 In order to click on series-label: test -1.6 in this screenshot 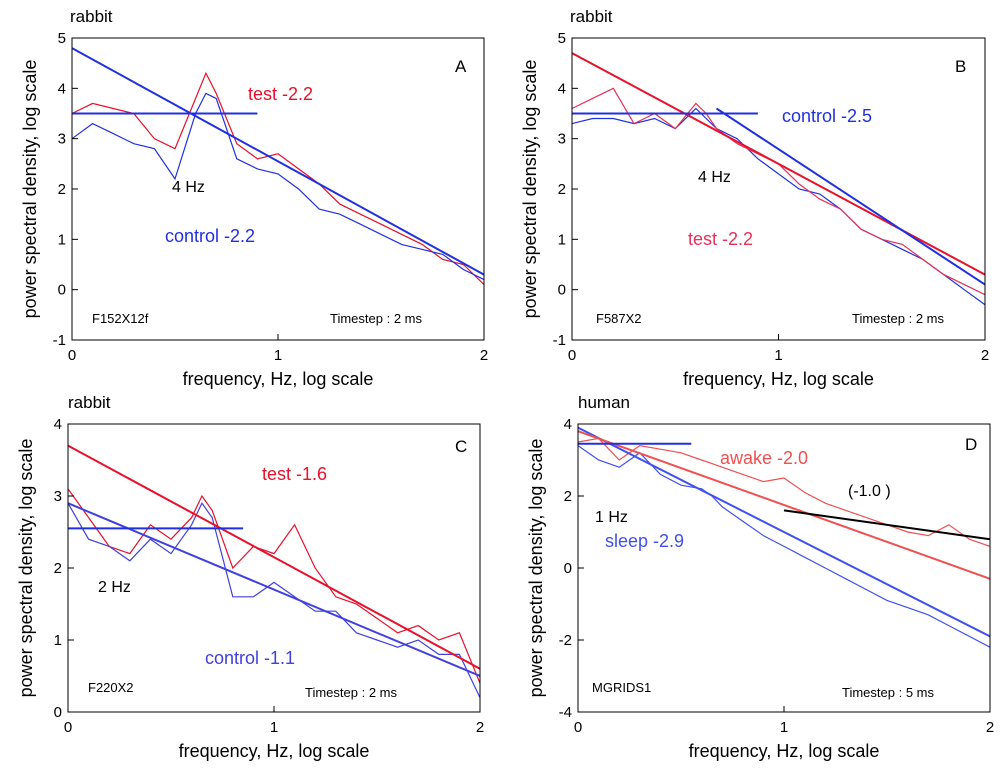, I will do `click(294, 474)`.